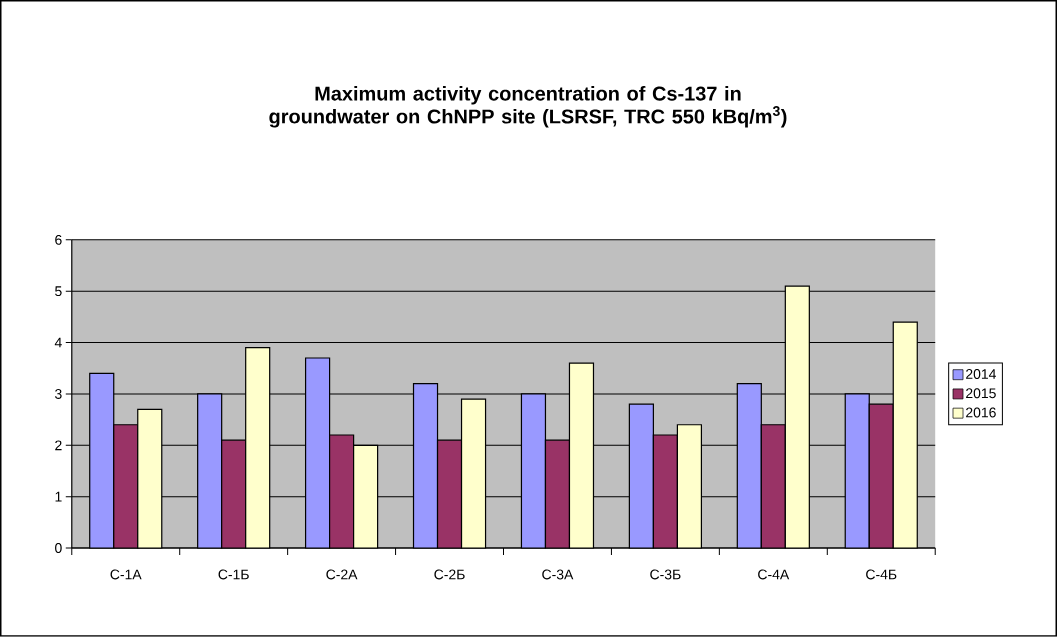 This screenshot has width=1057, height=637. What do you see at coordinates (665, 574) in the screenshot?
I see `x-tick-label: С-3Б` at bounding box center [665, 574].